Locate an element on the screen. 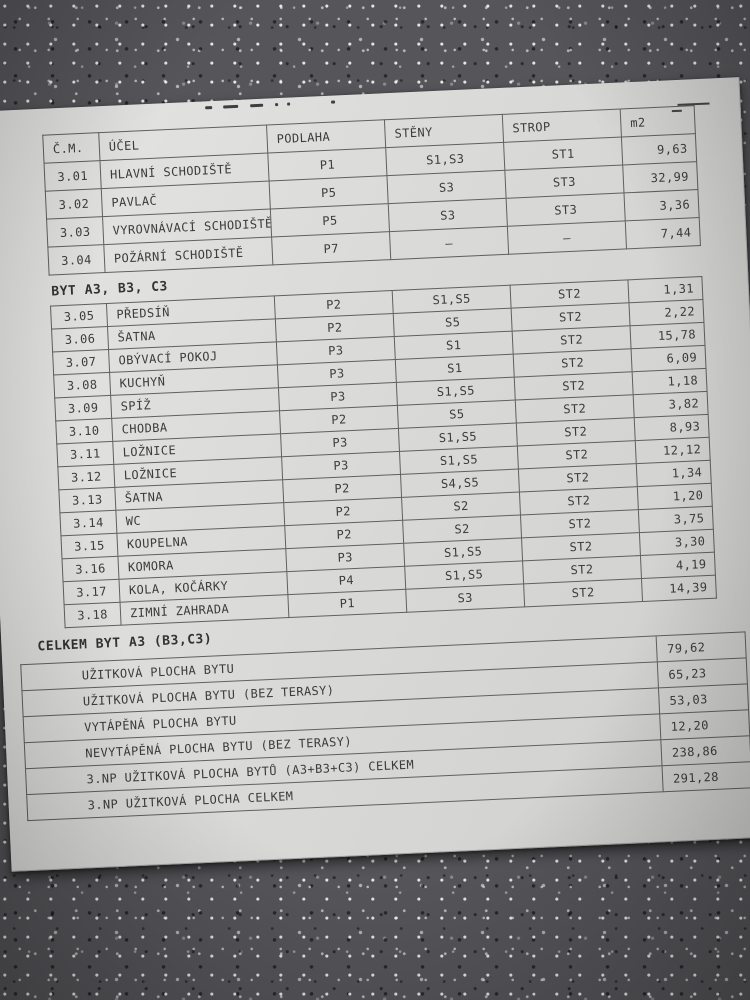  cell-area: 9,63 is located at coordinates (659, 149).